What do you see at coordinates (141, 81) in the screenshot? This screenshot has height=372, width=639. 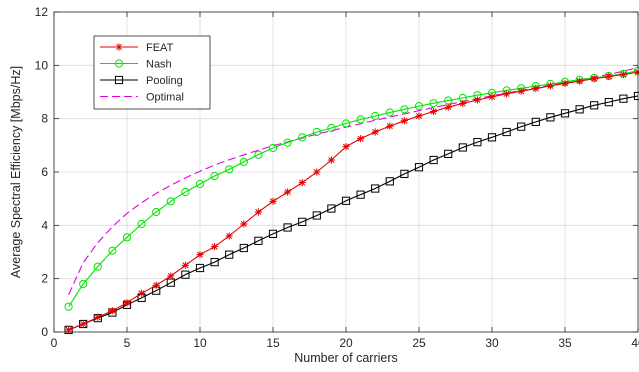 I see `legend-item-pooling: Pooling` at bounding box center [141, 81].